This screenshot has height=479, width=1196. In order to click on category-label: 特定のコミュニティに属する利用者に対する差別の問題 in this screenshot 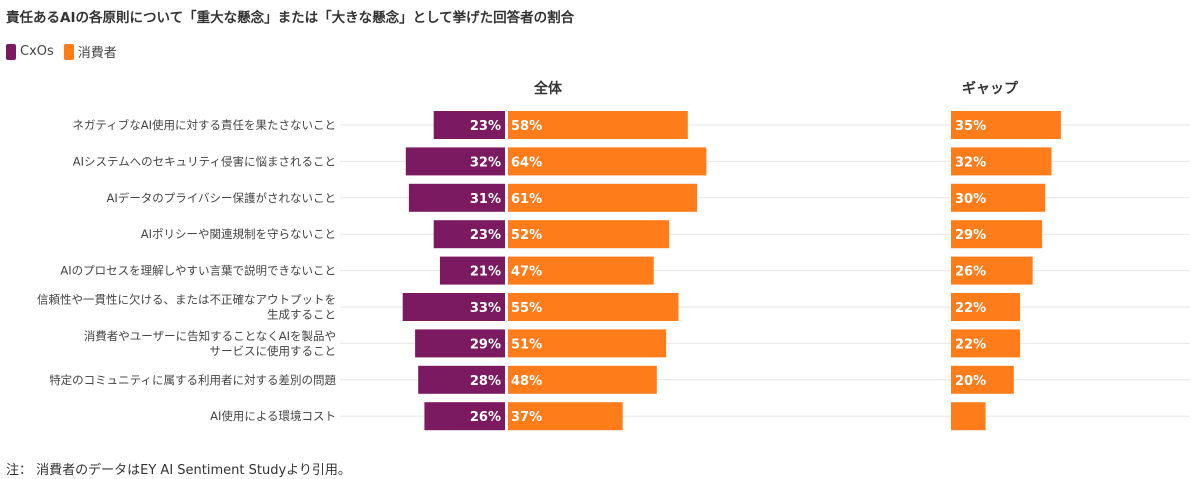, I will do `click(192, 380)`.